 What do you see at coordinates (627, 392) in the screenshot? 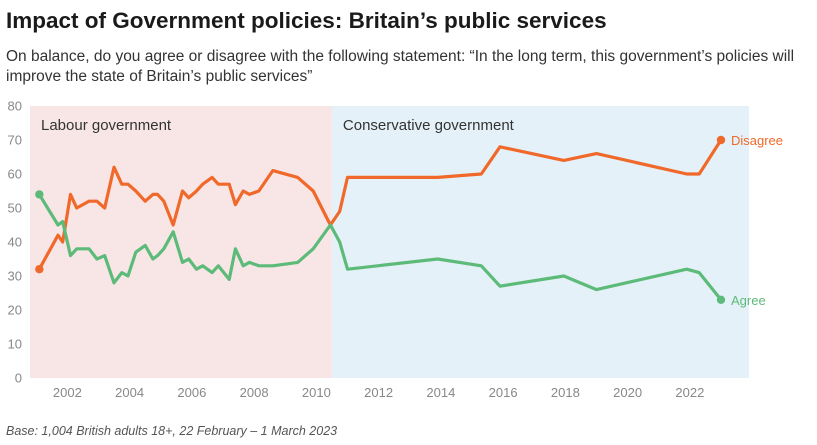
I see `x-tick-label: 2020` at bounding box center [627, 392].